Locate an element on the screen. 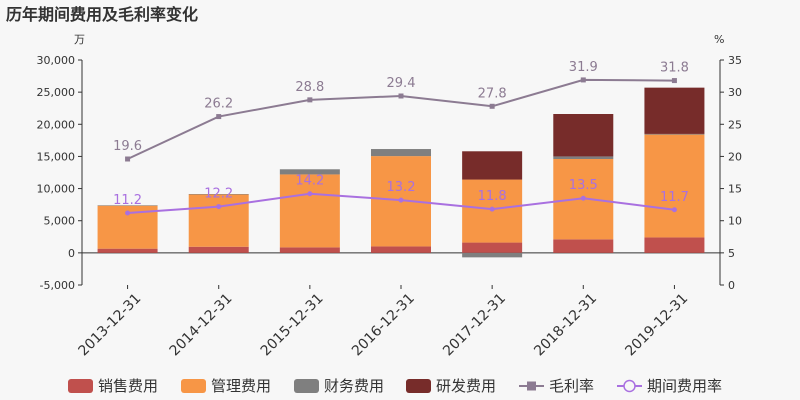 The image size is (800, 400). x-tick-label: 2014-12-31 is located at coordinates (201, 325).